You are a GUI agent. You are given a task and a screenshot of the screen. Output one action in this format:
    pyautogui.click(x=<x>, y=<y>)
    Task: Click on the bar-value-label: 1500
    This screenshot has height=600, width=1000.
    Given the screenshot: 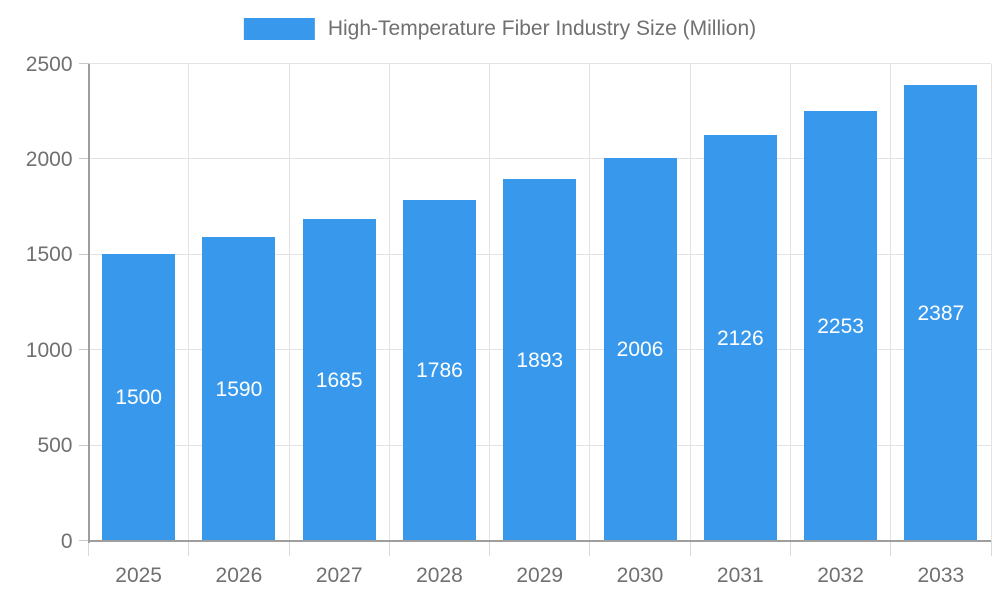 What is the action you would take?
    pyautogui.click(x=138, y=398)
    